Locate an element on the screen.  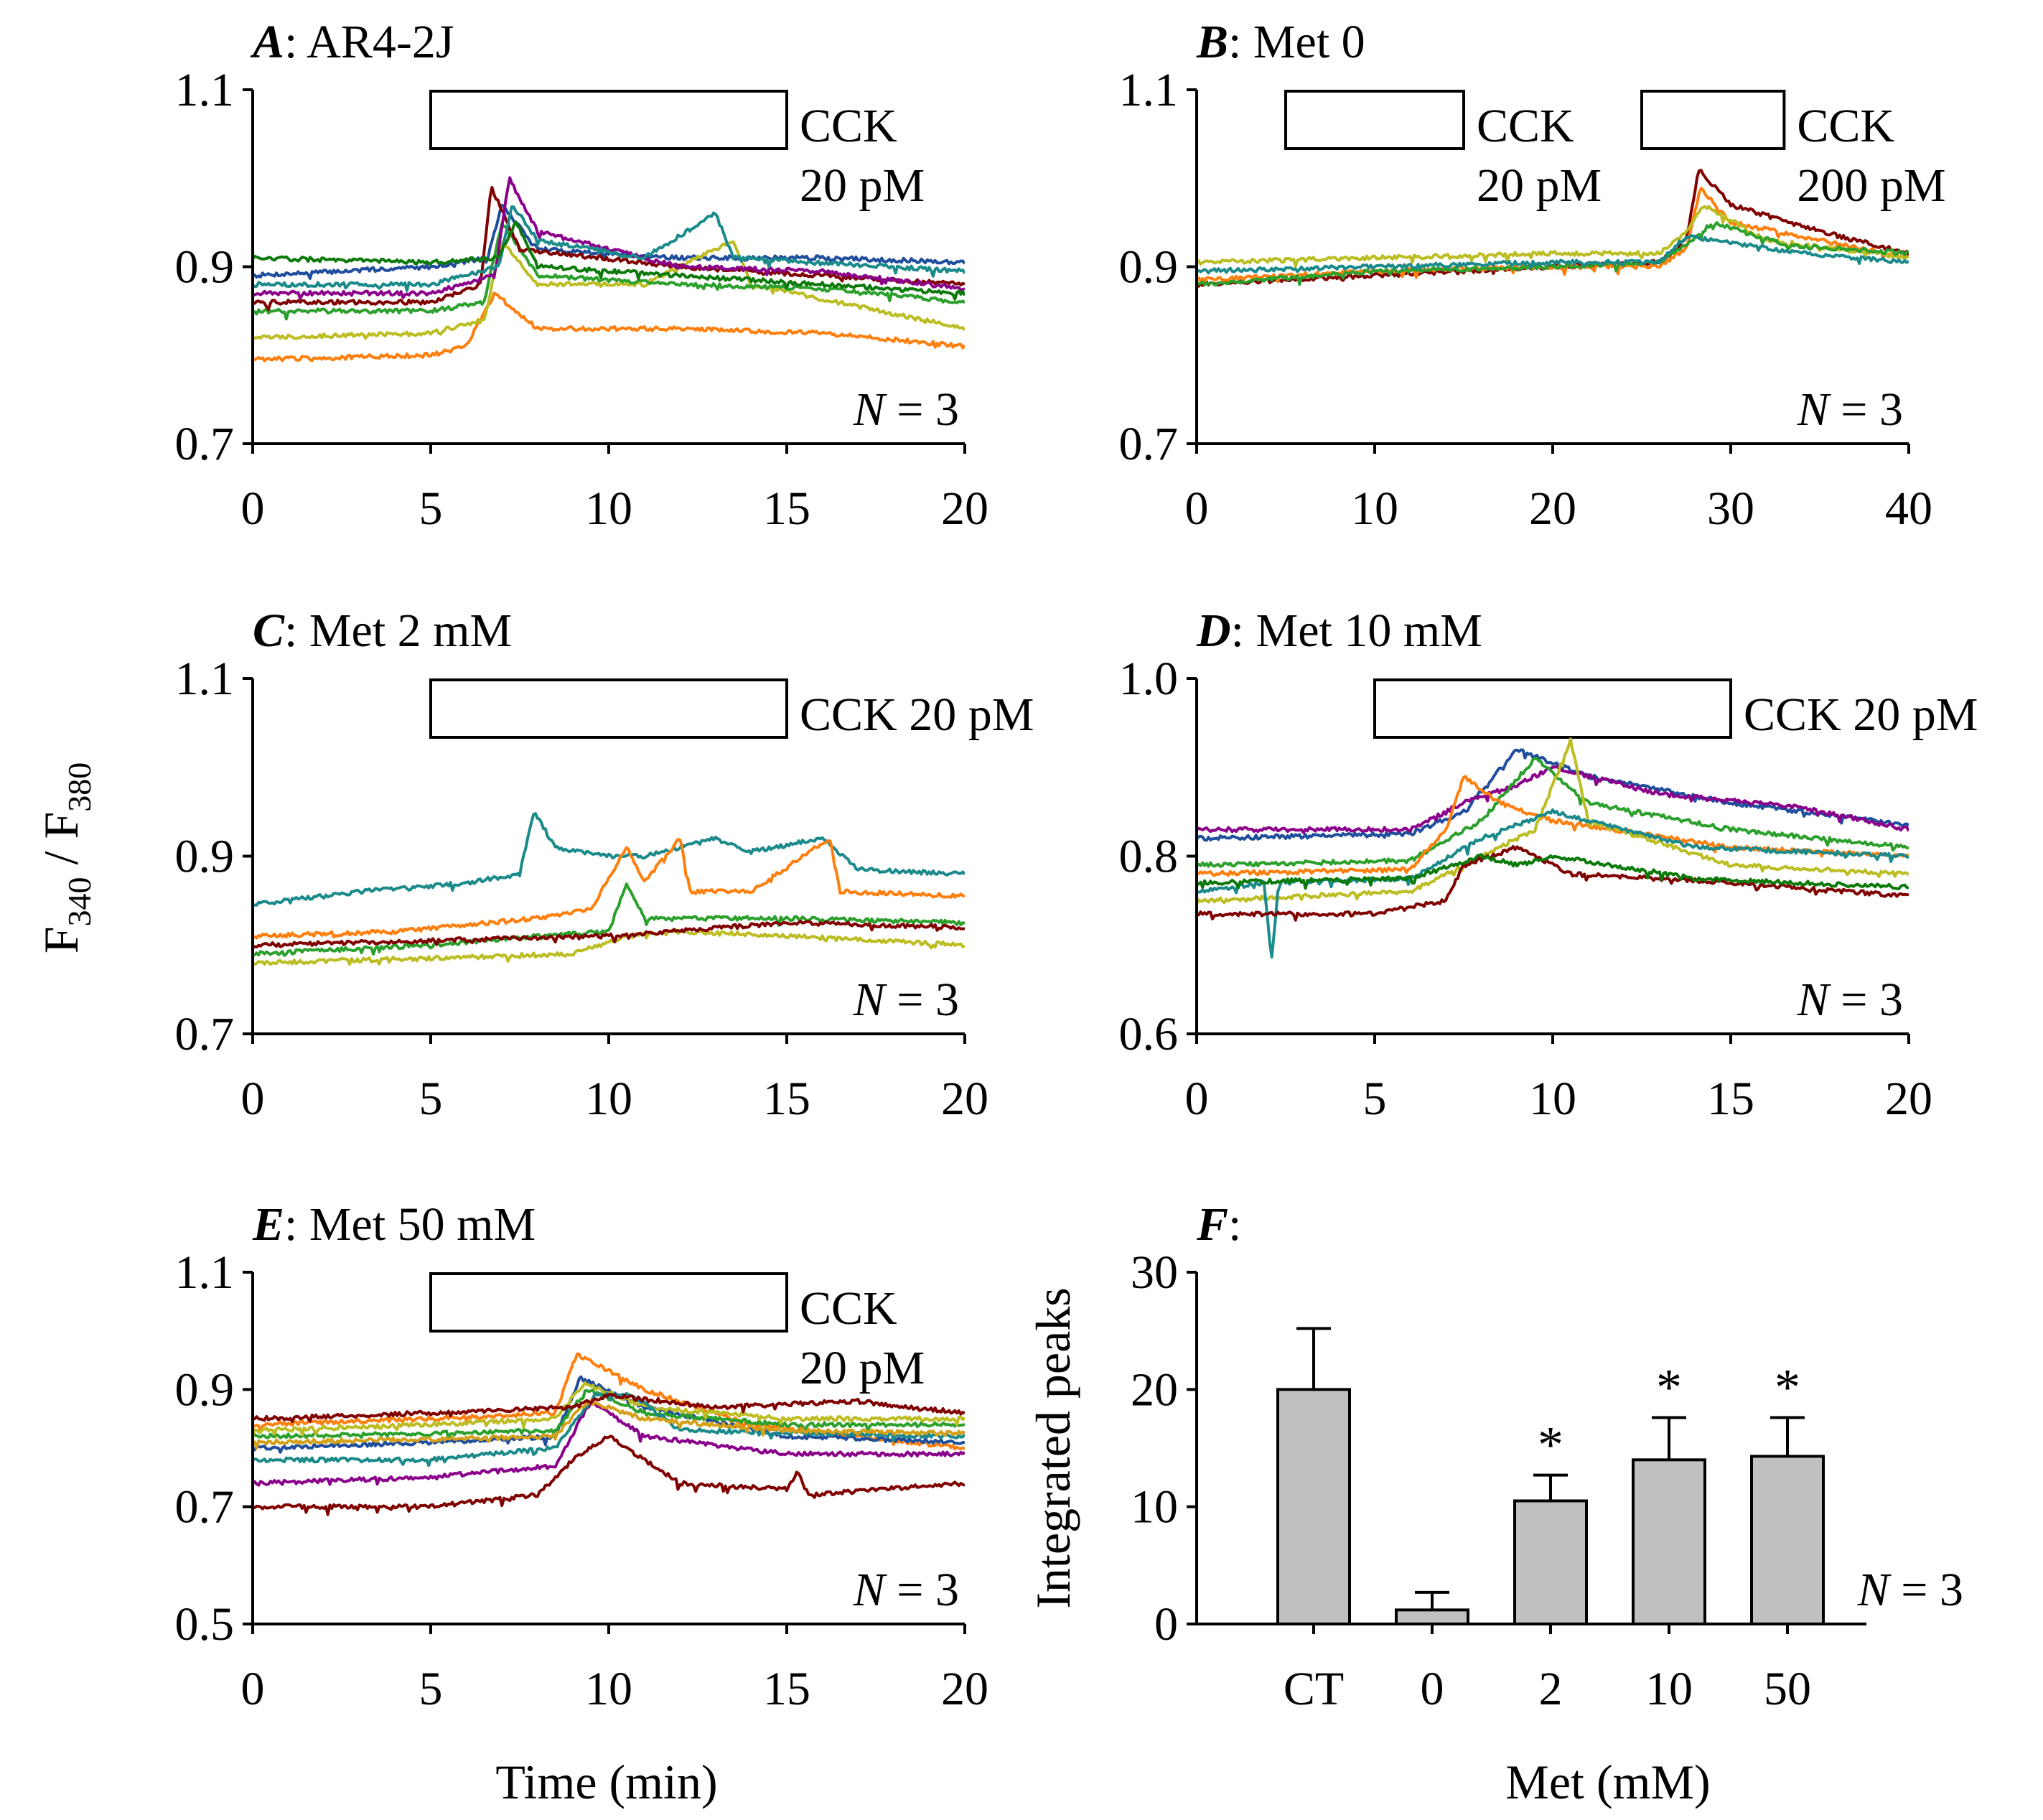
panel-c-x-tick-label: 15 is located at coordinates (787, 1099).